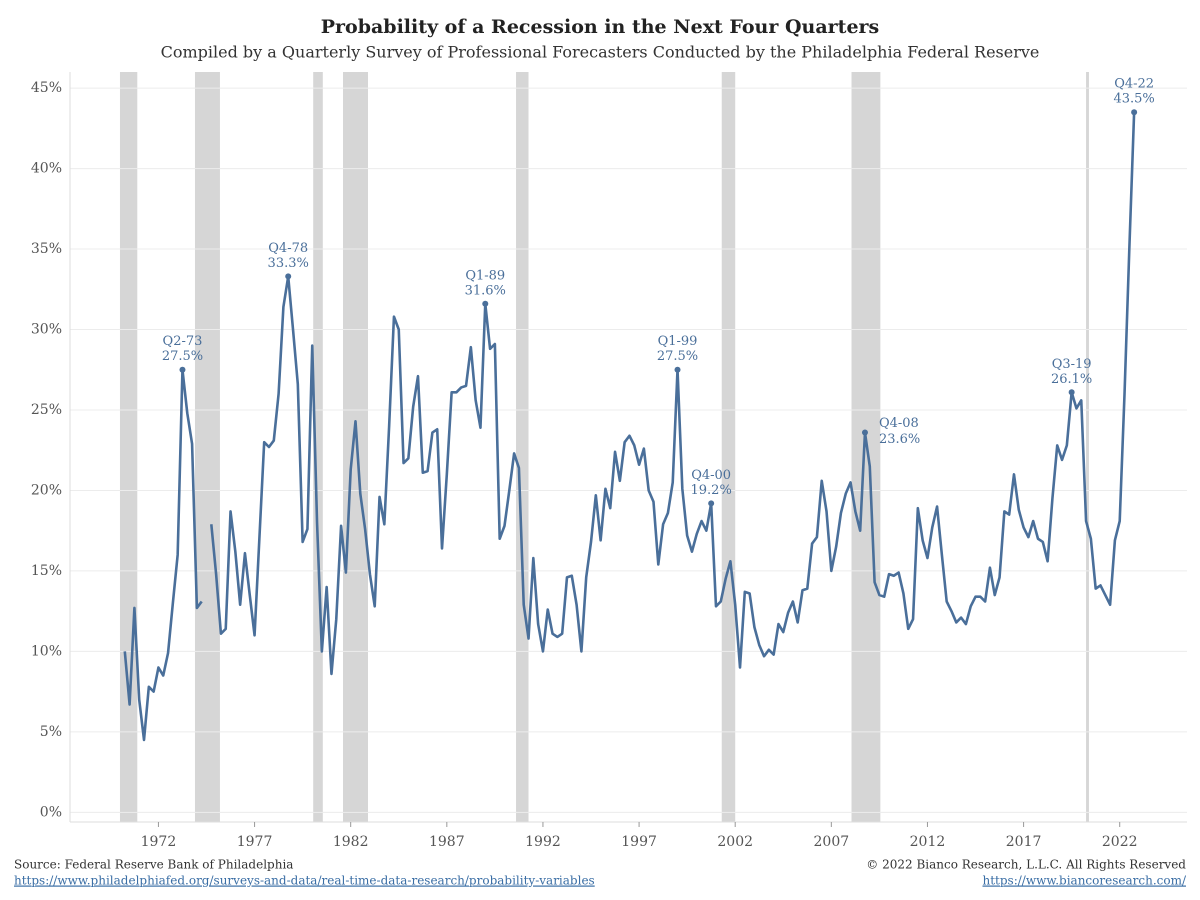 This screenshot has width=1200, height=900. Describe the element at coordinates (46, 169) in the screenshot. I see `y-tick-label: 40%` at that location.